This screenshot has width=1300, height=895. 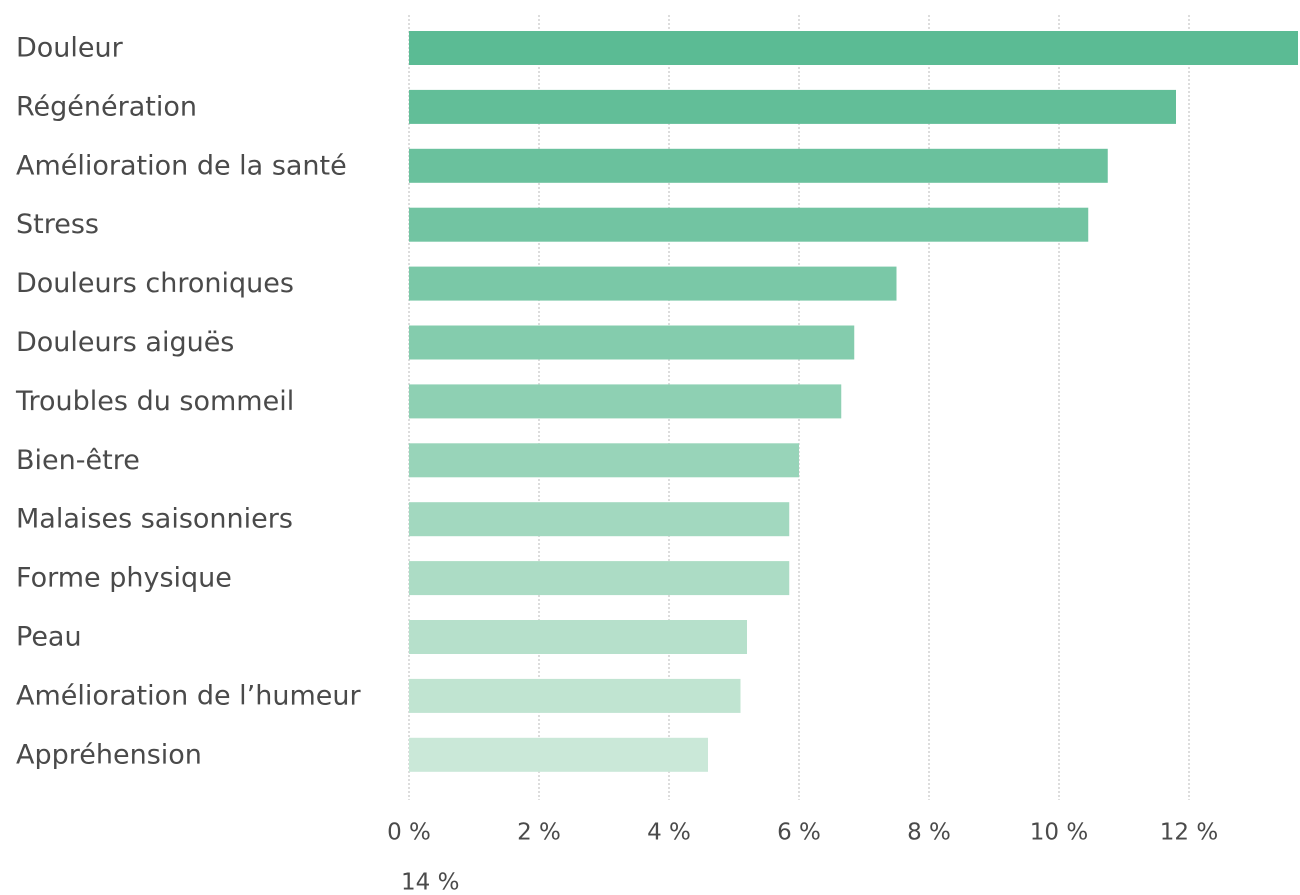 I want to click on y-tick-label: Douleur, so click(x=70, y=48).